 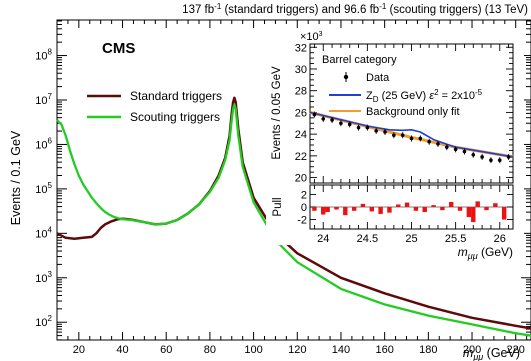 What do you see at coordinates (411, 166) in the screenshot?
I see `inset-plot` at bounding box center [411, 166].